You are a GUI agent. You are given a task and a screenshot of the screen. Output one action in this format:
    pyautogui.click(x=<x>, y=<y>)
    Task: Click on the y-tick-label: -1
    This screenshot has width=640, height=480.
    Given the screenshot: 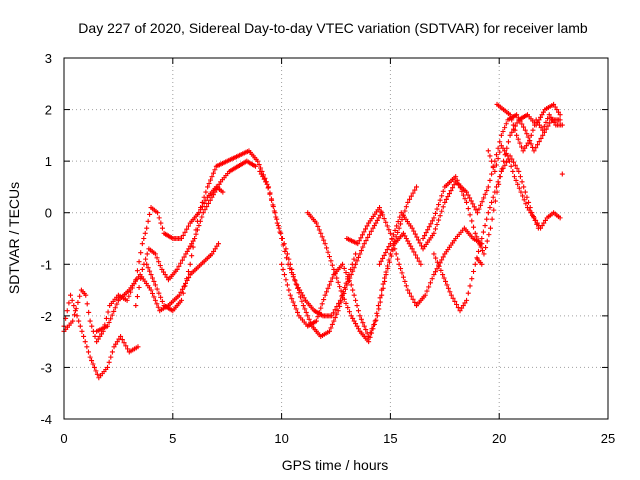 What is the action you would take?
    pyautogui.click(x=46, y=264)
    